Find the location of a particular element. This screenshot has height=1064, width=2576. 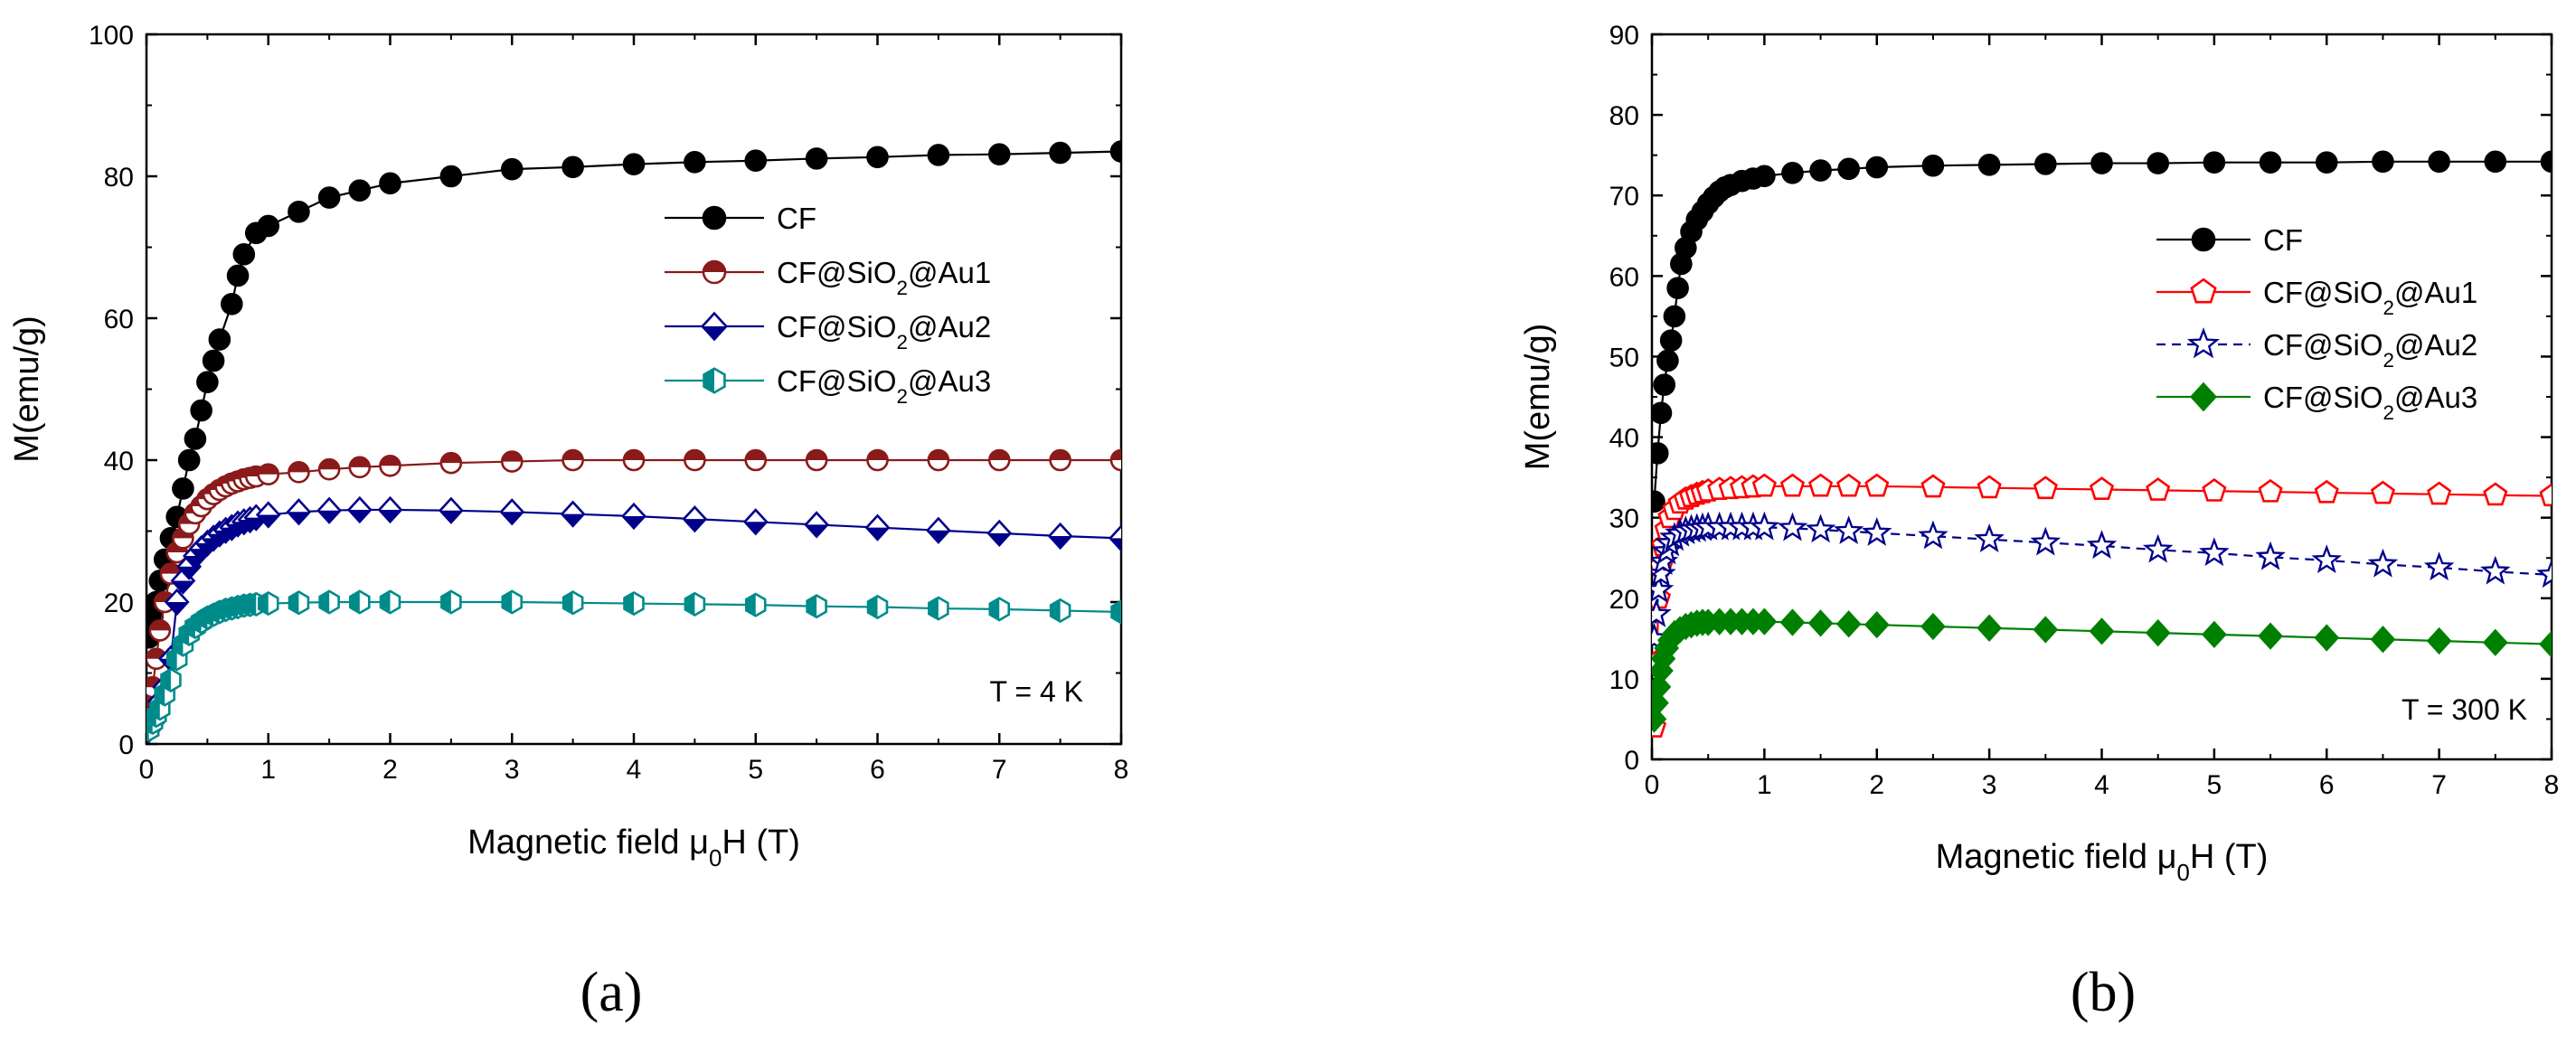

x-axis-label: Magnetic field μ0H (T) is located at coordinates (633, 847).